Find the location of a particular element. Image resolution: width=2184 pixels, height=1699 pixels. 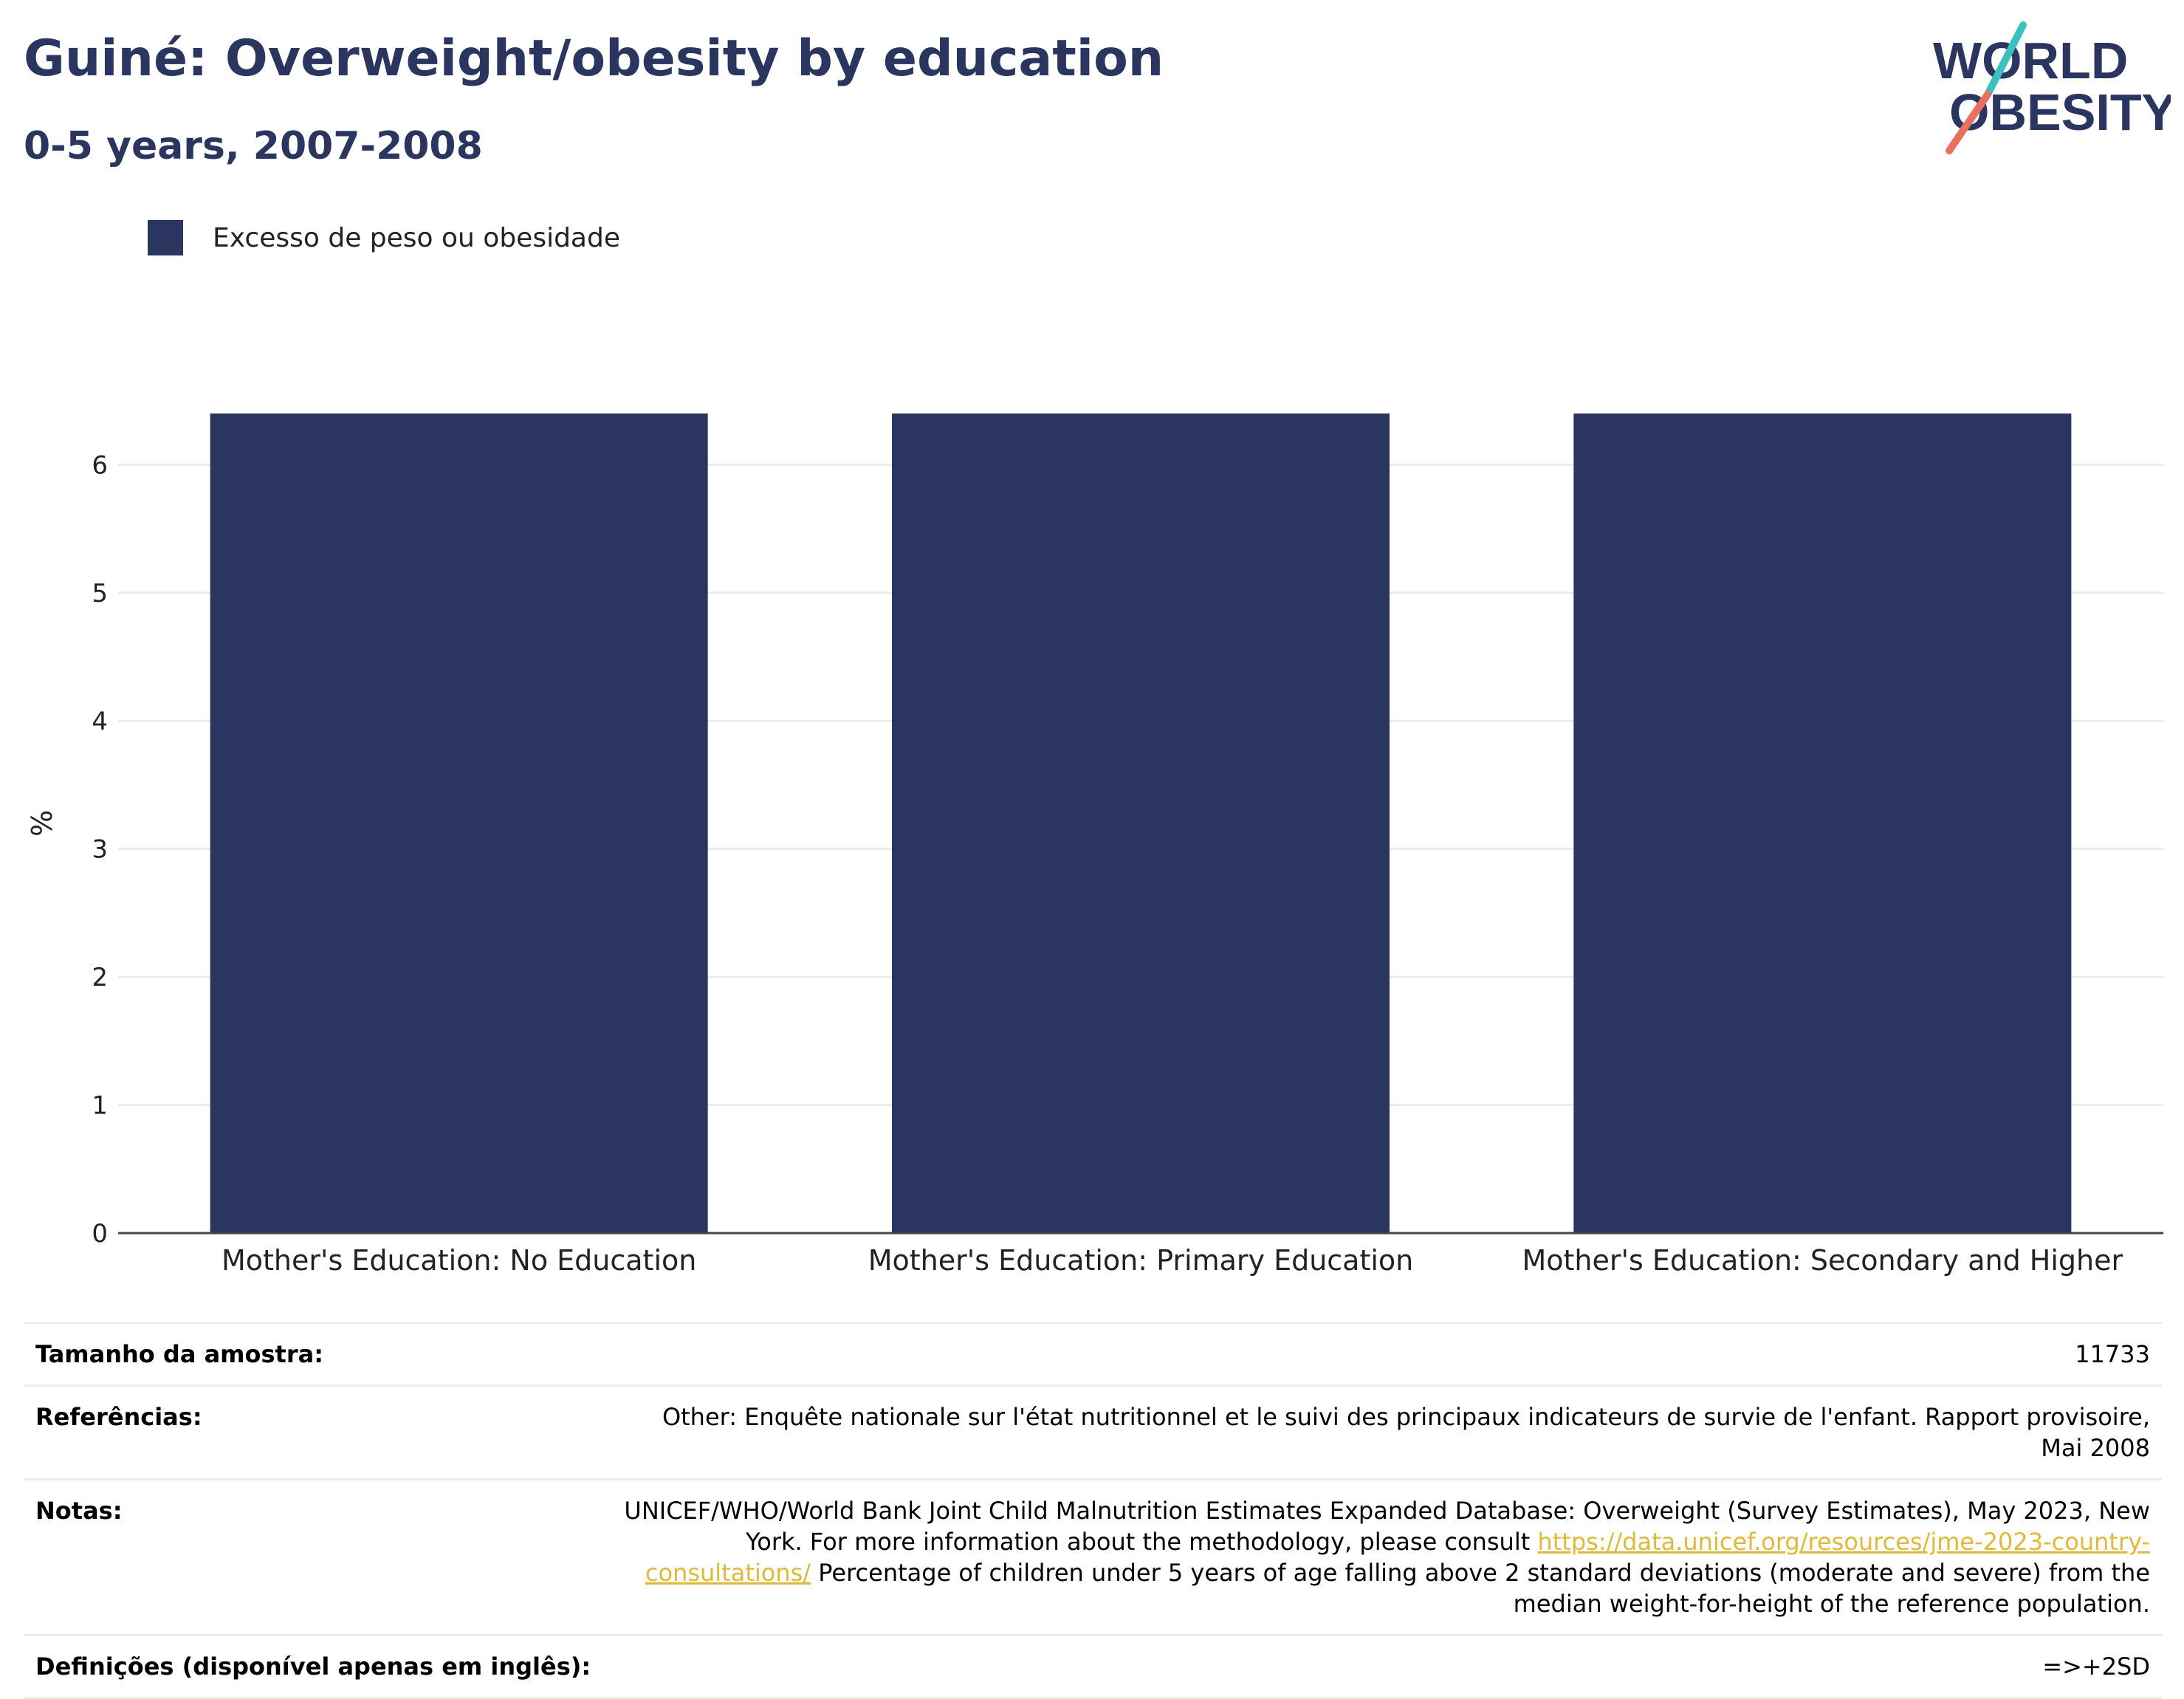

y-tick-label: 4 is located at coordinates (100, 721).